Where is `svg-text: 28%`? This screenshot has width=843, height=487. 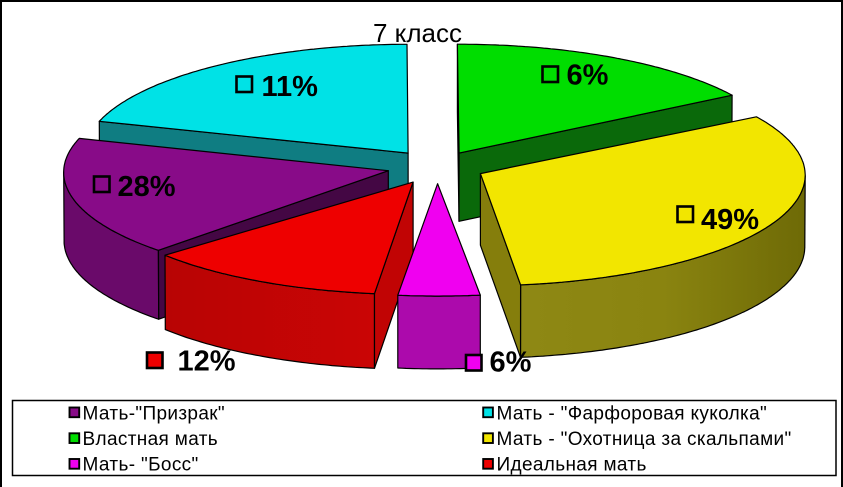 svg-text: 28% is located at coordinates (147, 187).